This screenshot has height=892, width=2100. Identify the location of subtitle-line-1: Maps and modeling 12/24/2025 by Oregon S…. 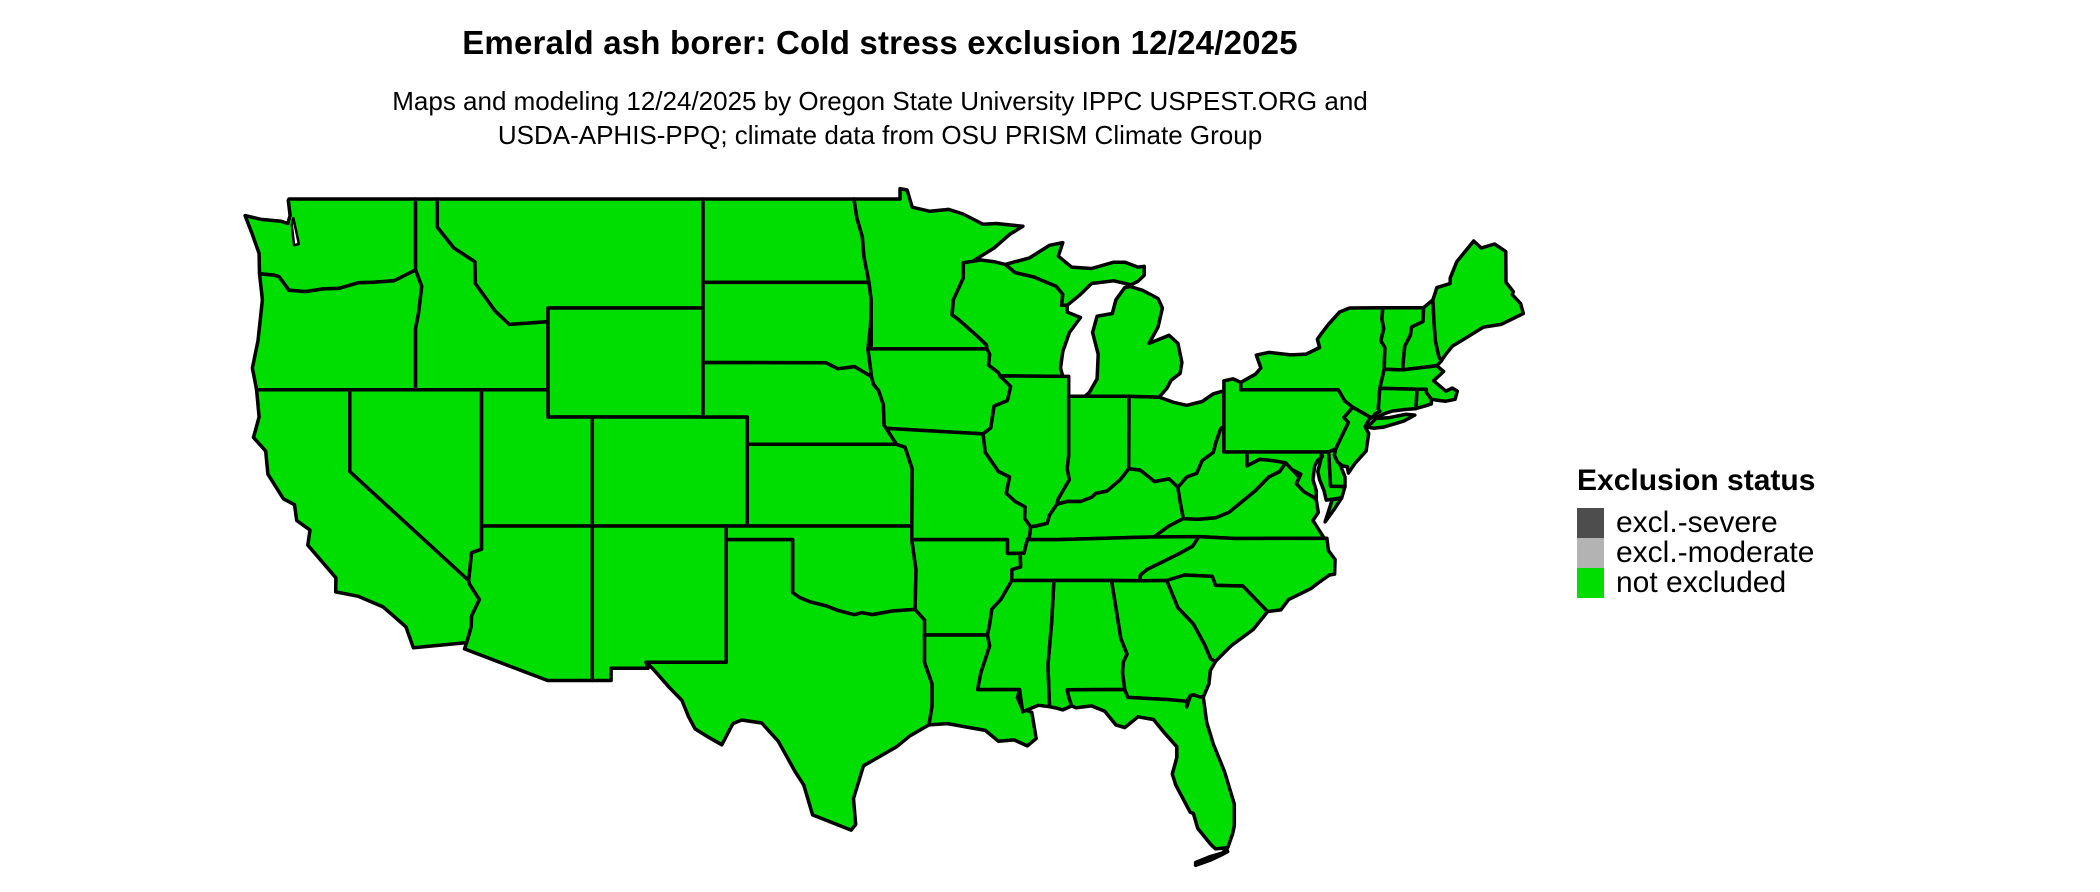
(880, 101).